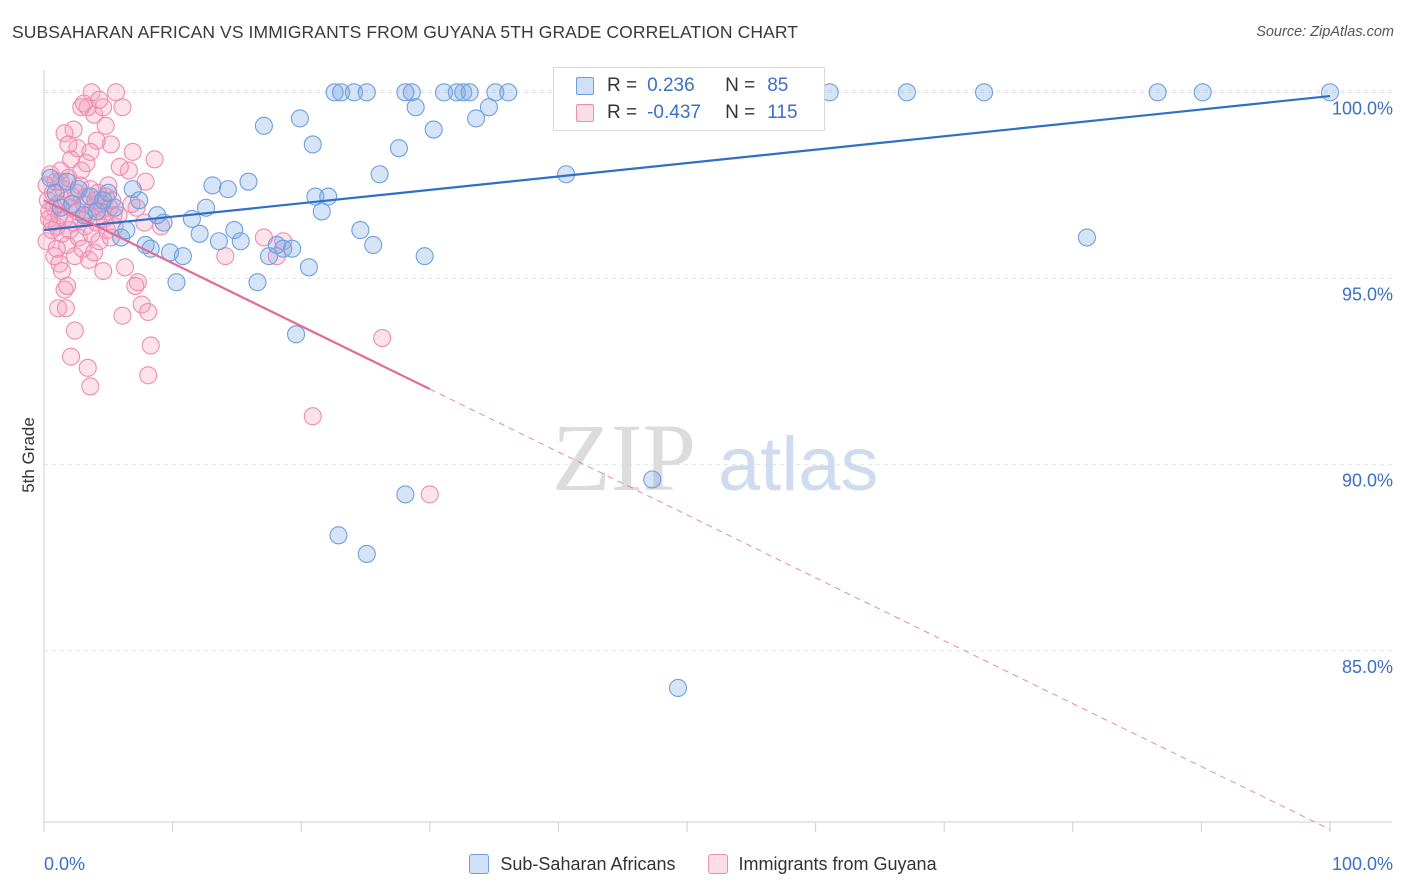  Describe the element at coordinates (822, 864) in the screenshot. I see `series-legend-item-pink: Immigrants from Guyana` at that location.